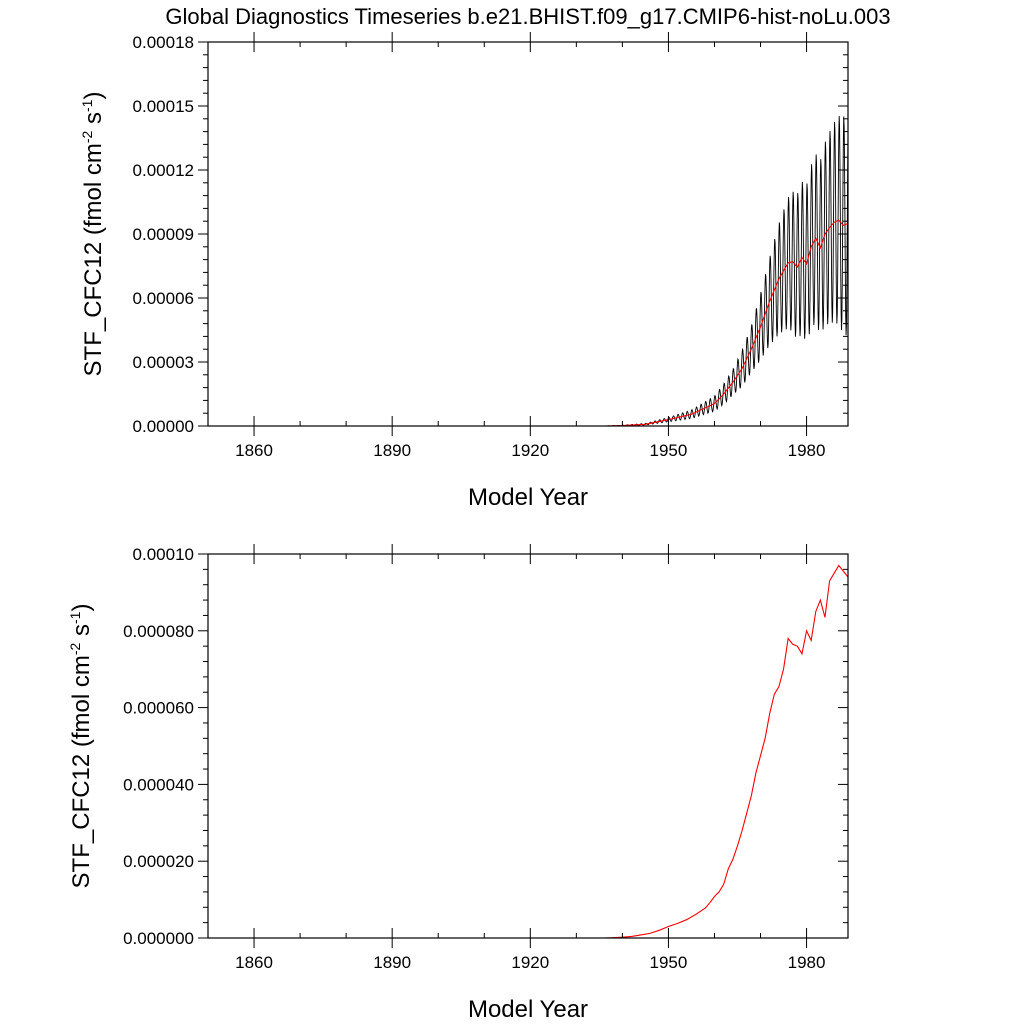 This screenshot has height=1024, width=1024. Describe the element at coordinates (163, 426) in the screenshot. I see `y-tick-label: 0.00000` at that location.